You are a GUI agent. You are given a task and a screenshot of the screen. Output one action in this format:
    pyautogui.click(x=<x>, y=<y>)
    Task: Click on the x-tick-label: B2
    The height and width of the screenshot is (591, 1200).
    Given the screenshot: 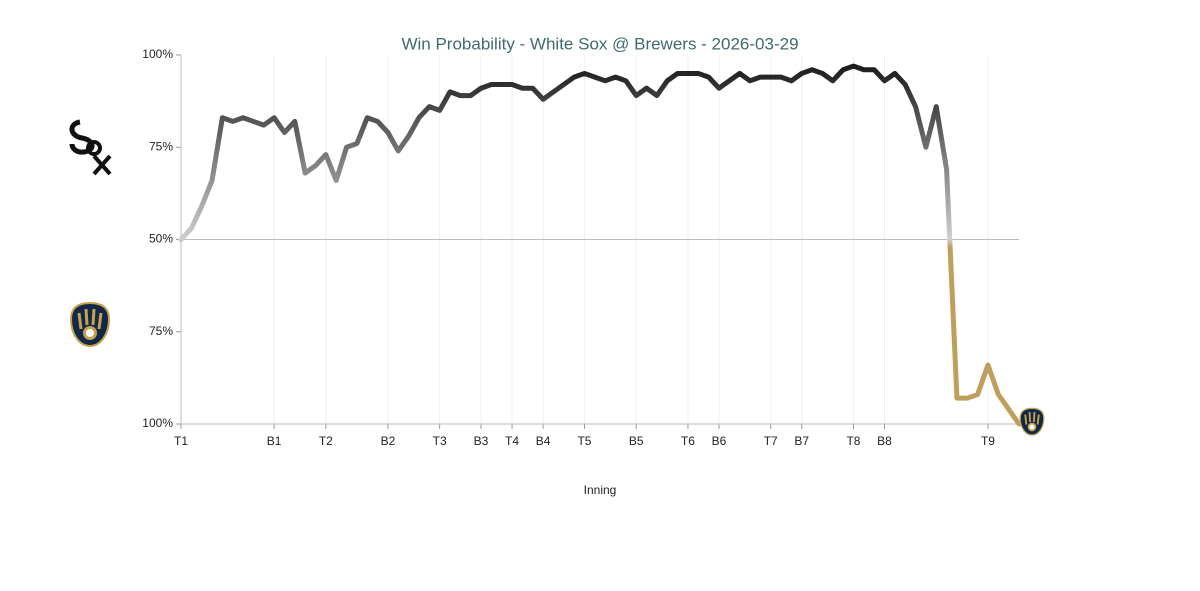 What is the action you would take?
    pyautogui.click(x=388, y=441)
    